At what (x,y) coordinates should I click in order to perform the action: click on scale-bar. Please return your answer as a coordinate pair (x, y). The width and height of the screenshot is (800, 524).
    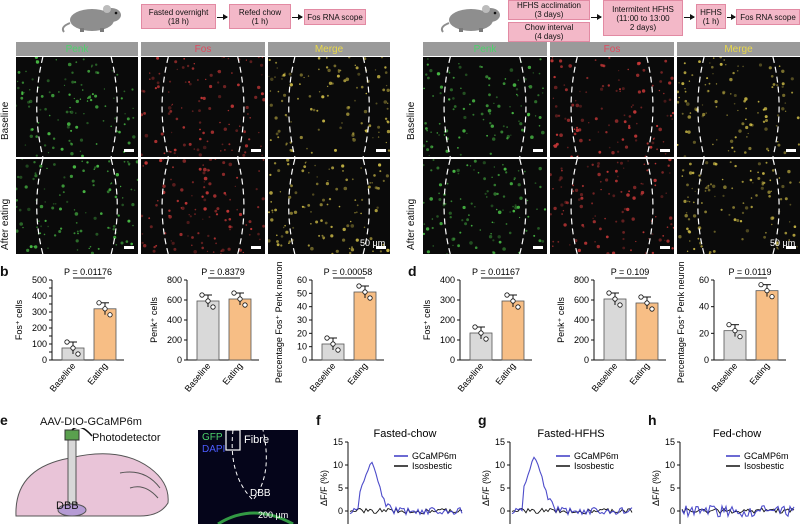
    Looking at the image, I should click on (381, 150).